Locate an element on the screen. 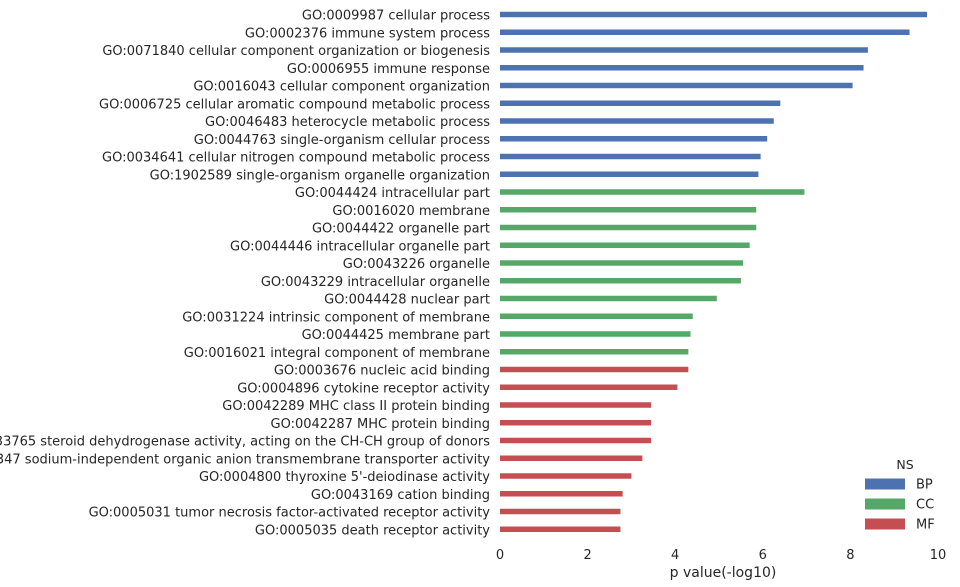  x-tick-label: 6 is located at coordinates (763, 555).